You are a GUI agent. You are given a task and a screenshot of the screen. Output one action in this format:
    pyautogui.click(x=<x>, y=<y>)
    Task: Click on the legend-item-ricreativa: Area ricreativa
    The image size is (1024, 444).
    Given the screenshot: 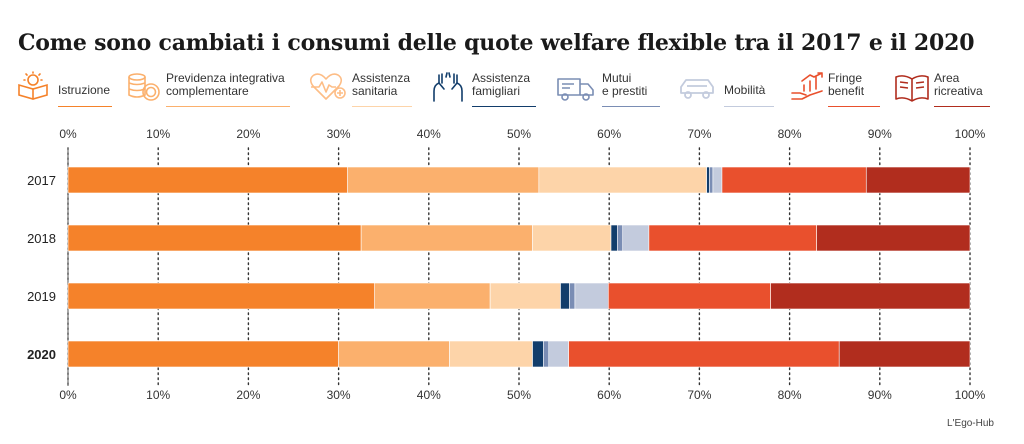 What is the action you would take?
    pyautogui.click(x=942, y=88)
    